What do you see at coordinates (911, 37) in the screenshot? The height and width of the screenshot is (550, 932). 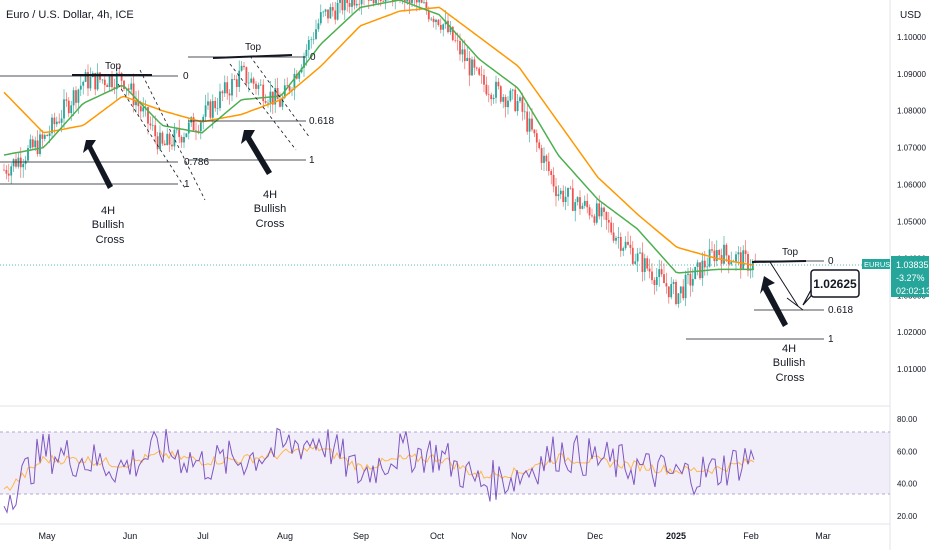 I see `price-tick-label: 1.10000` at bounding box center [911, 37].